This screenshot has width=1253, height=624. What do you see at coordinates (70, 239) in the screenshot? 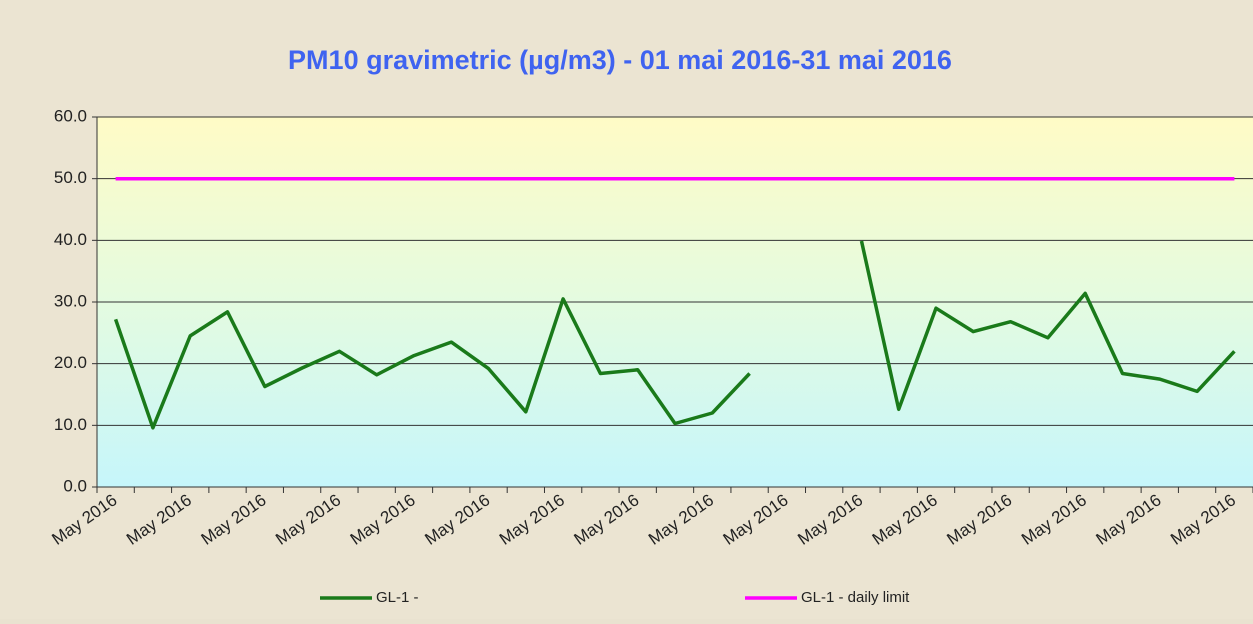
I see `y-tick-label: 40.0` at bounding box center [70, 239].